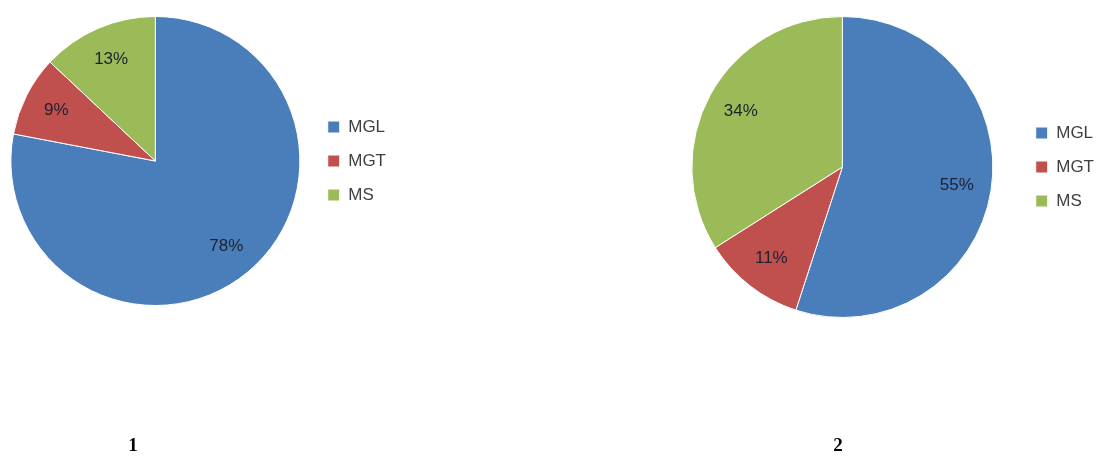  What do you see at coordinates (956, 184) in the screenshot?
I see `data-label: 55%` at bounding box center [956, 184].